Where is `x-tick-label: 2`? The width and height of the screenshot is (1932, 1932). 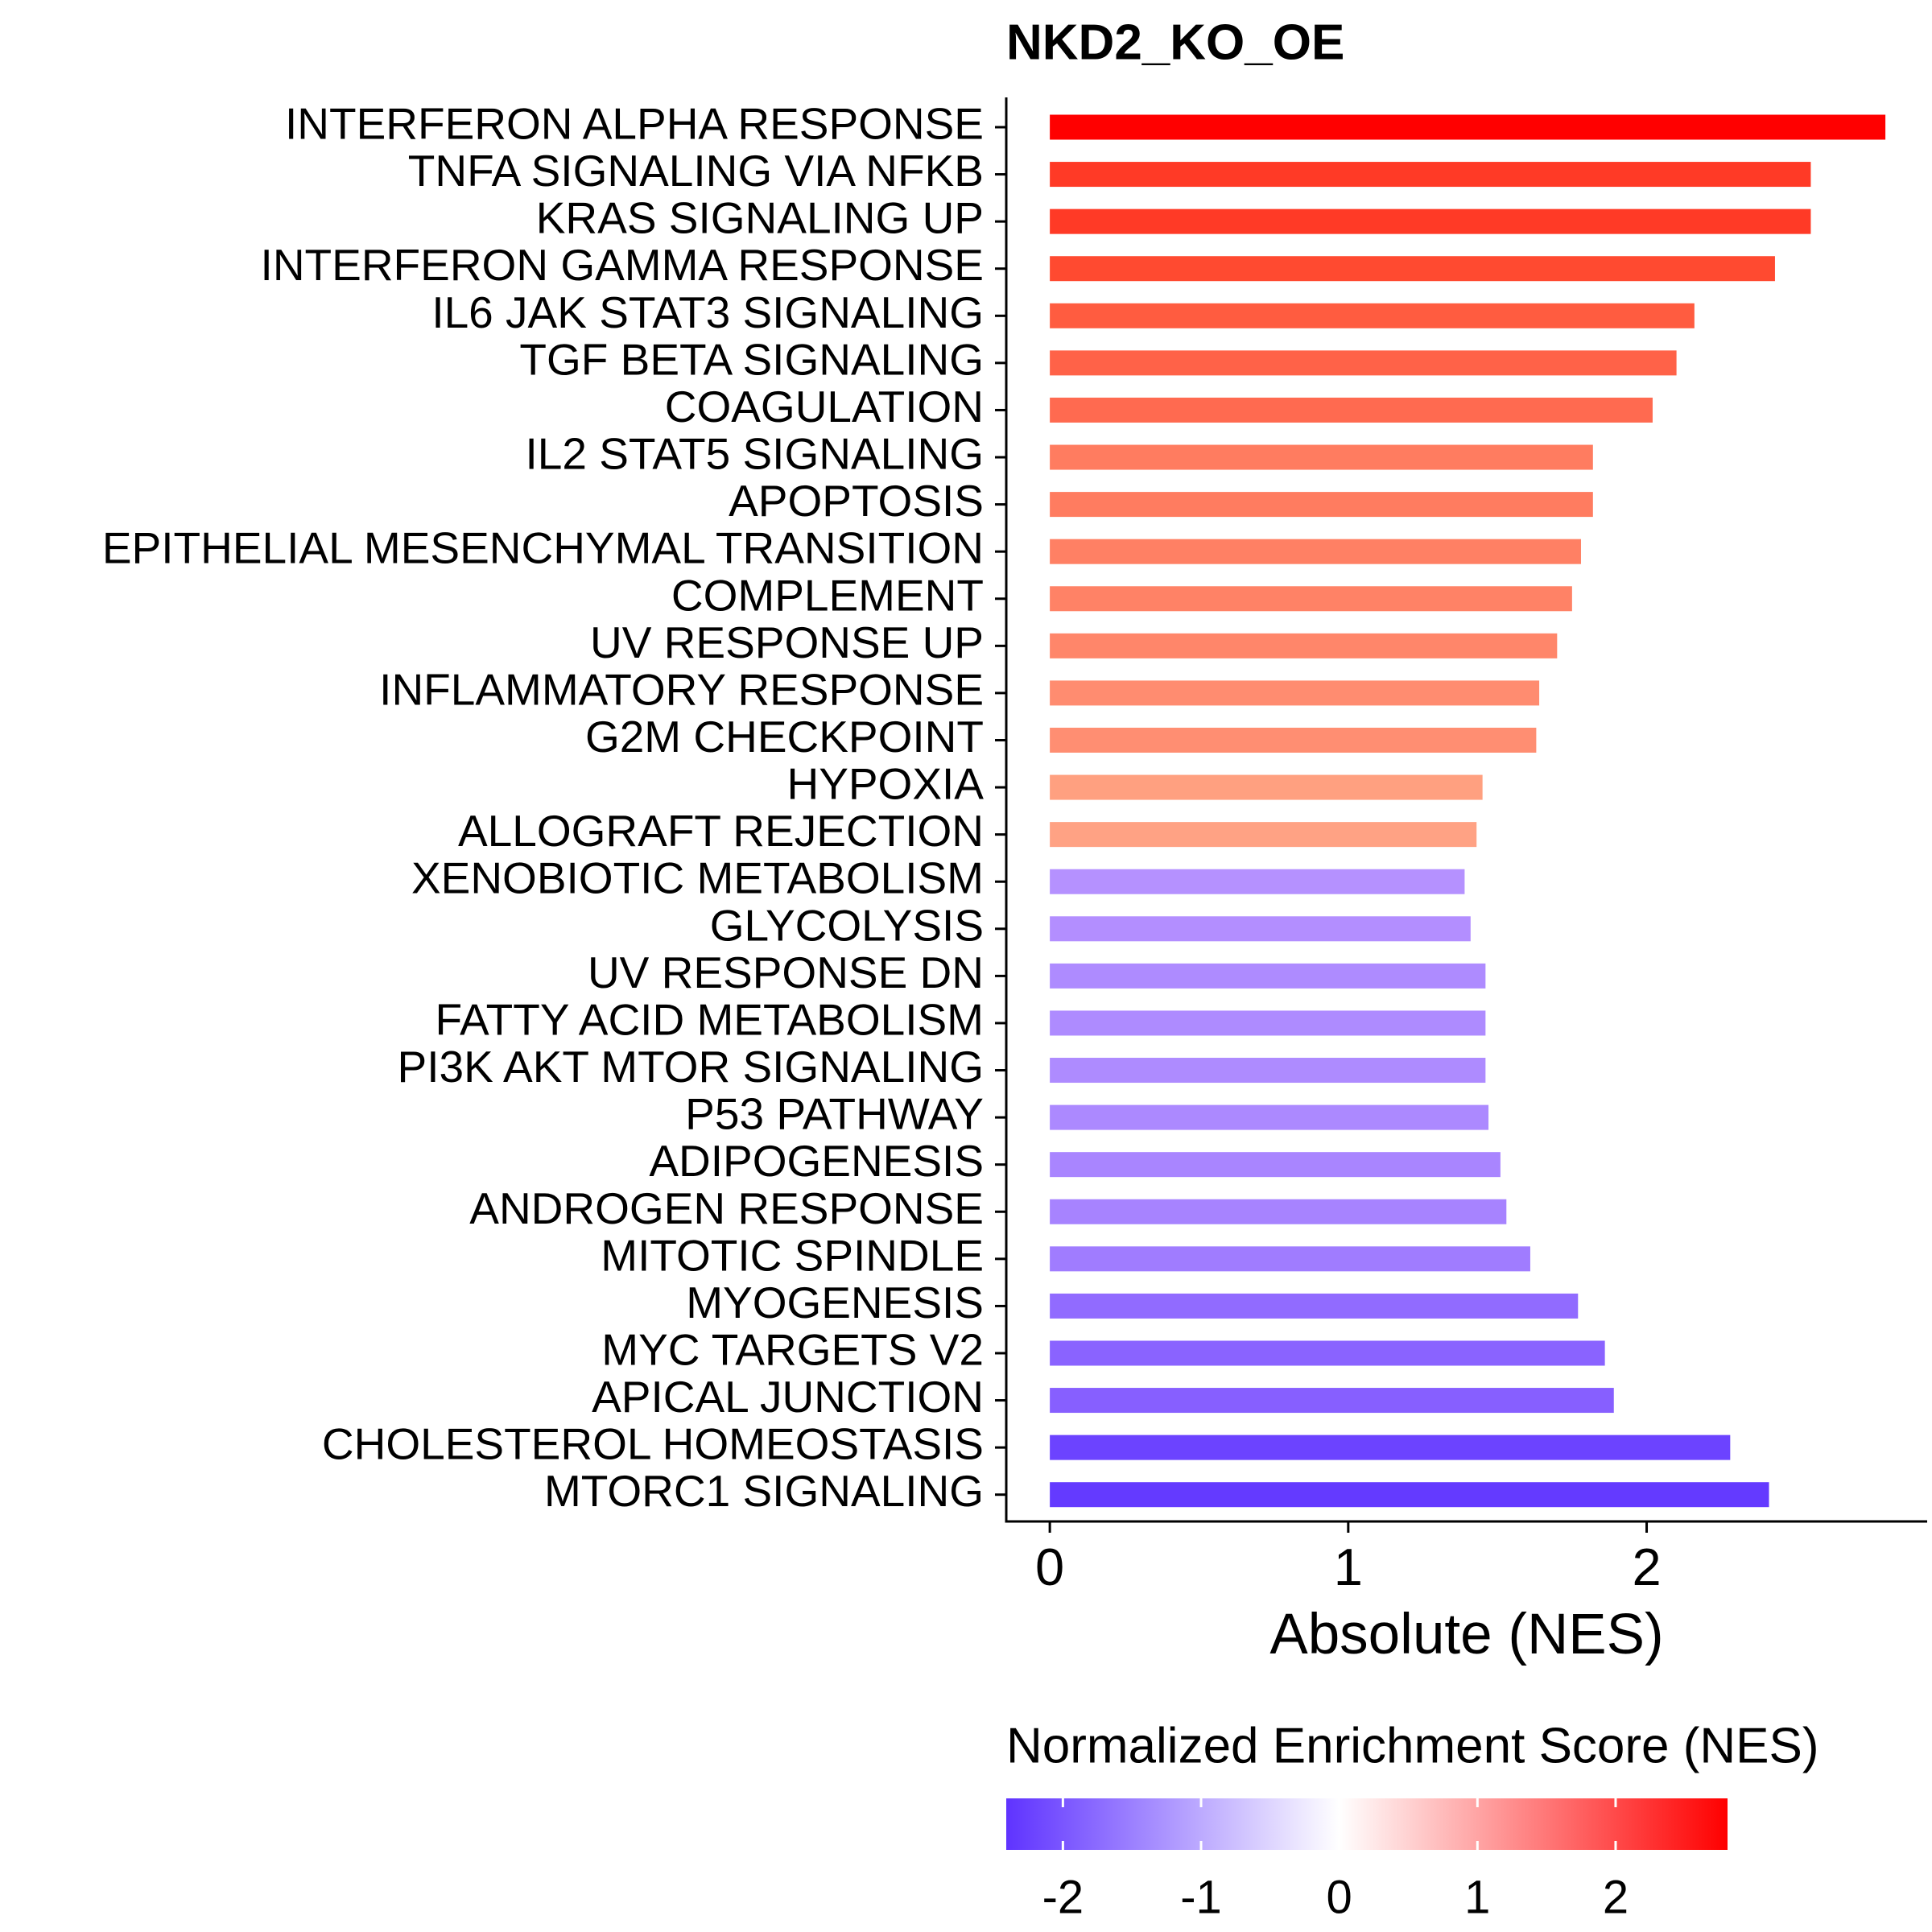 x-tick-label: 2 is located at coordinates (1646, 1567).